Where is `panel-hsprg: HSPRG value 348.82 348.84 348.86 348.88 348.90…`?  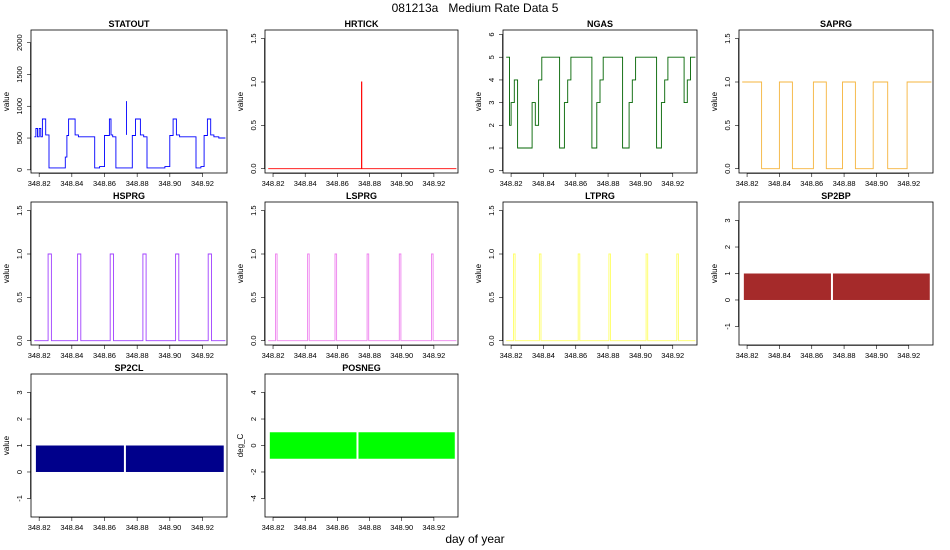 panel-hsprg: HSPRG value 348.82 348.84 348.86 348.88 348.90… is located at coordinates (115, 275).